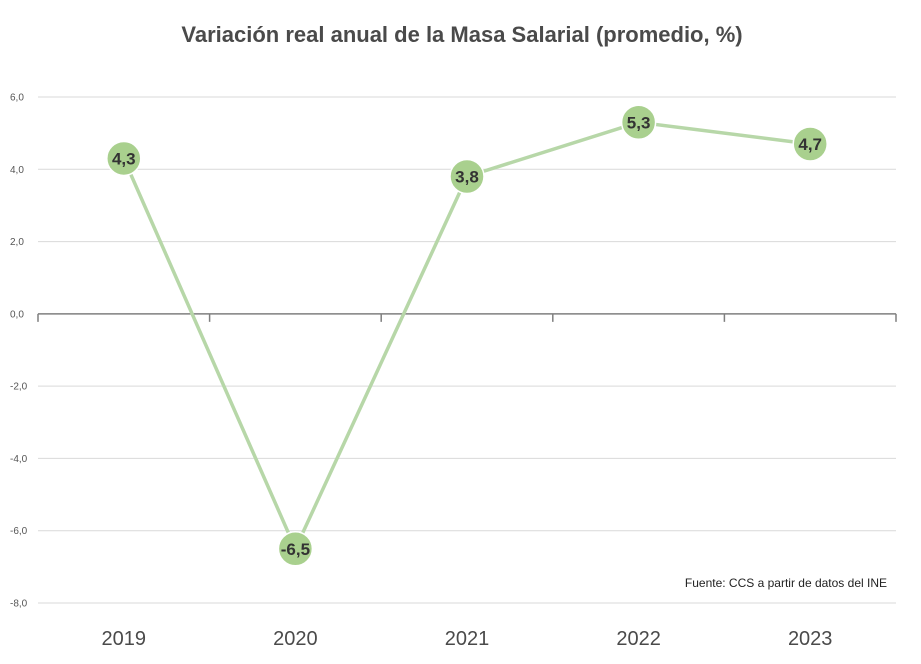 The width and height of the screenshot is (921, 664). I want to click on y-tick-label: -8,0, so click(19, 604).